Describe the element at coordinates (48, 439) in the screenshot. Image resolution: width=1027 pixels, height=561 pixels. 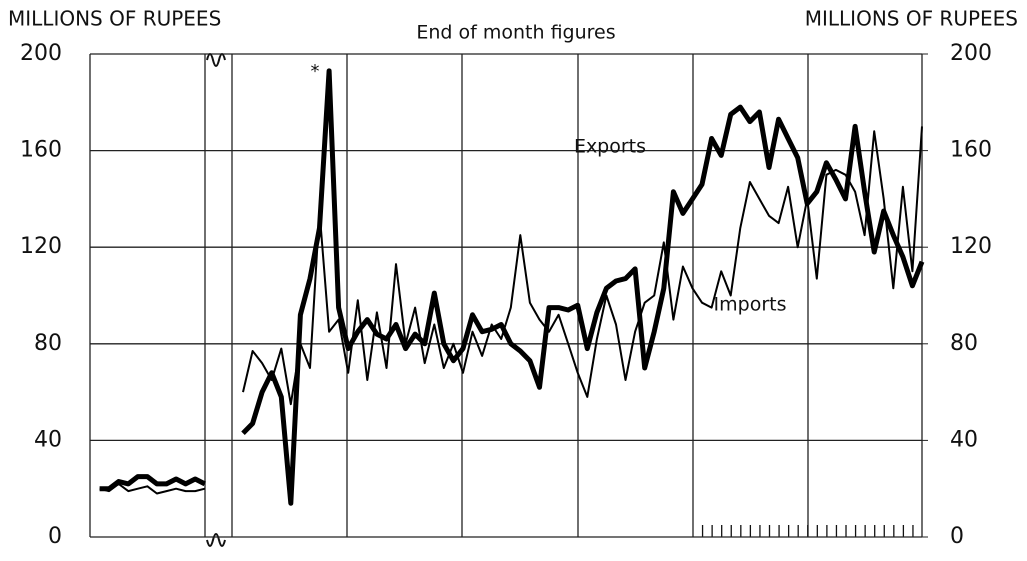
I see `y-tick-label: 40` at that location.